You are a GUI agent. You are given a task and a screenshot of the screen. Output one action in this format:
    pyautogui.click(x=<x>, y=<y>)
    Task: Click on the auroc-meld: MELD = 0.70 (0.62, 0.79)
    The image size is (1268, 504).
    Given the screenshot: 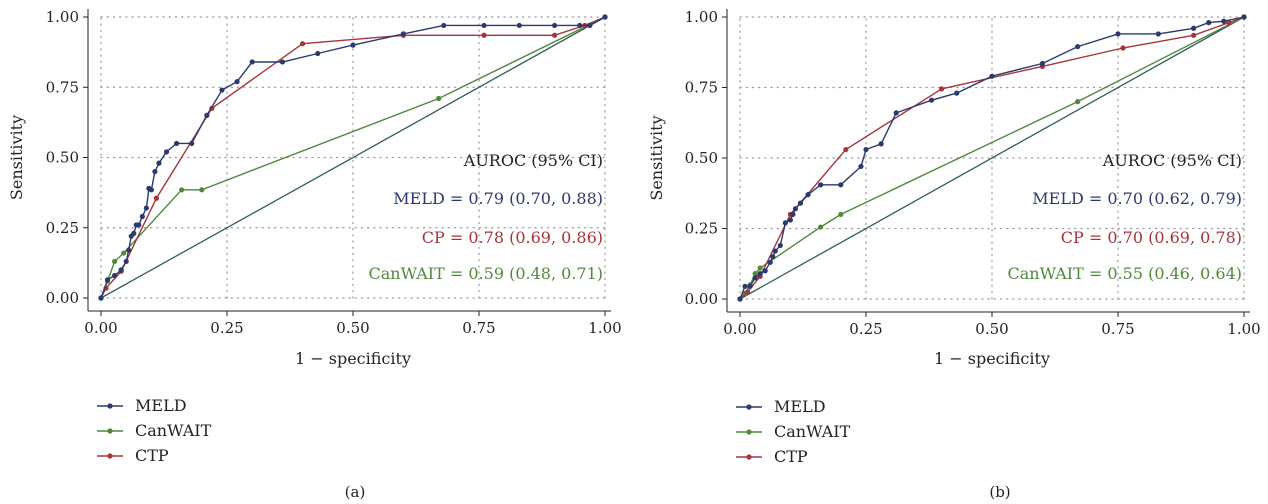 What is the action you would take?
    pyautogui.click(x=1137, y=198)
    